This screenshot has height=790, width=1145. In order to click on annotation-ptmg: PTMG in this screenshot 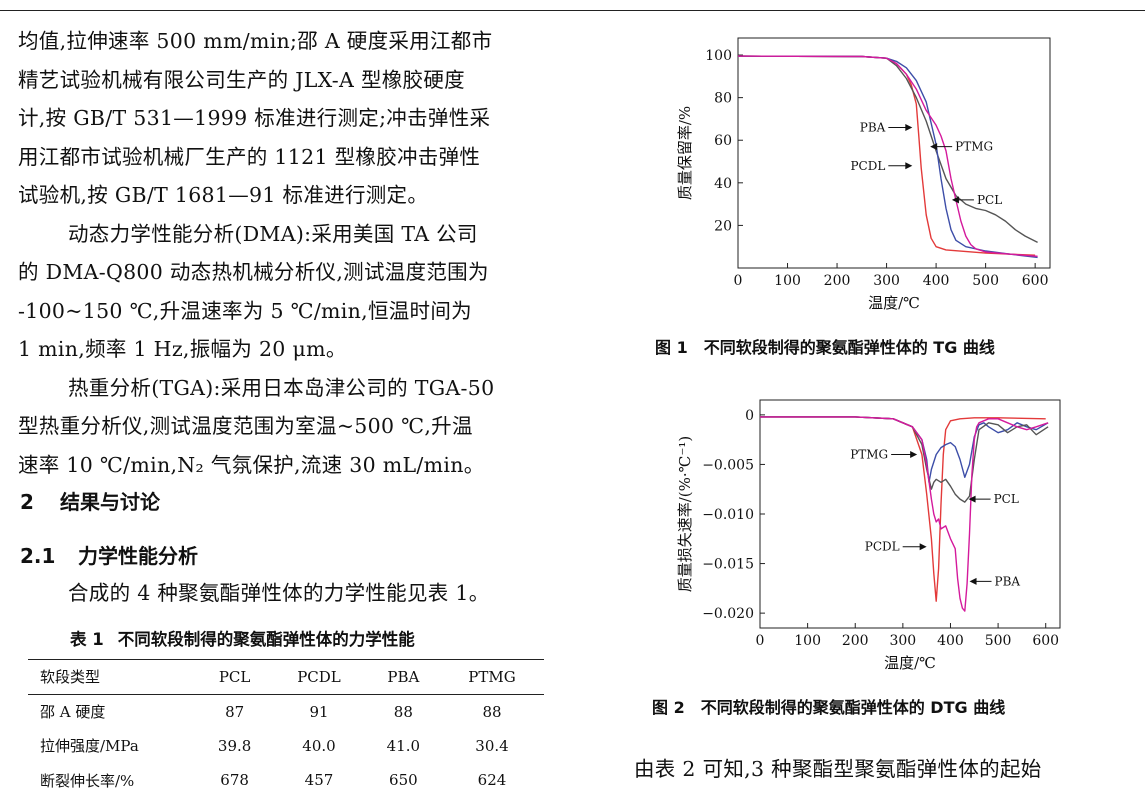, I will do `click(869, 455)`.